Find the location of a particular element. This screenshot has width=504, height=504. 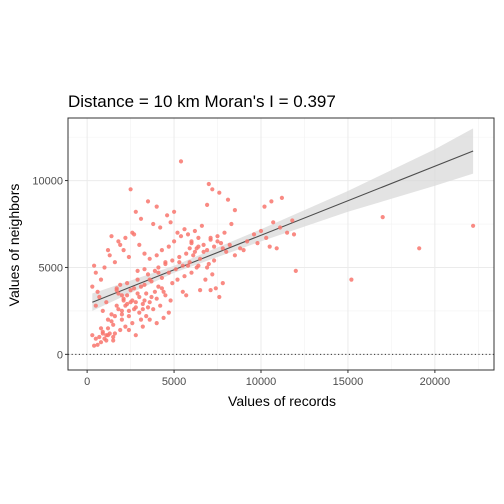

y-tick-label: 10000 is located at coordinates (47, 182).